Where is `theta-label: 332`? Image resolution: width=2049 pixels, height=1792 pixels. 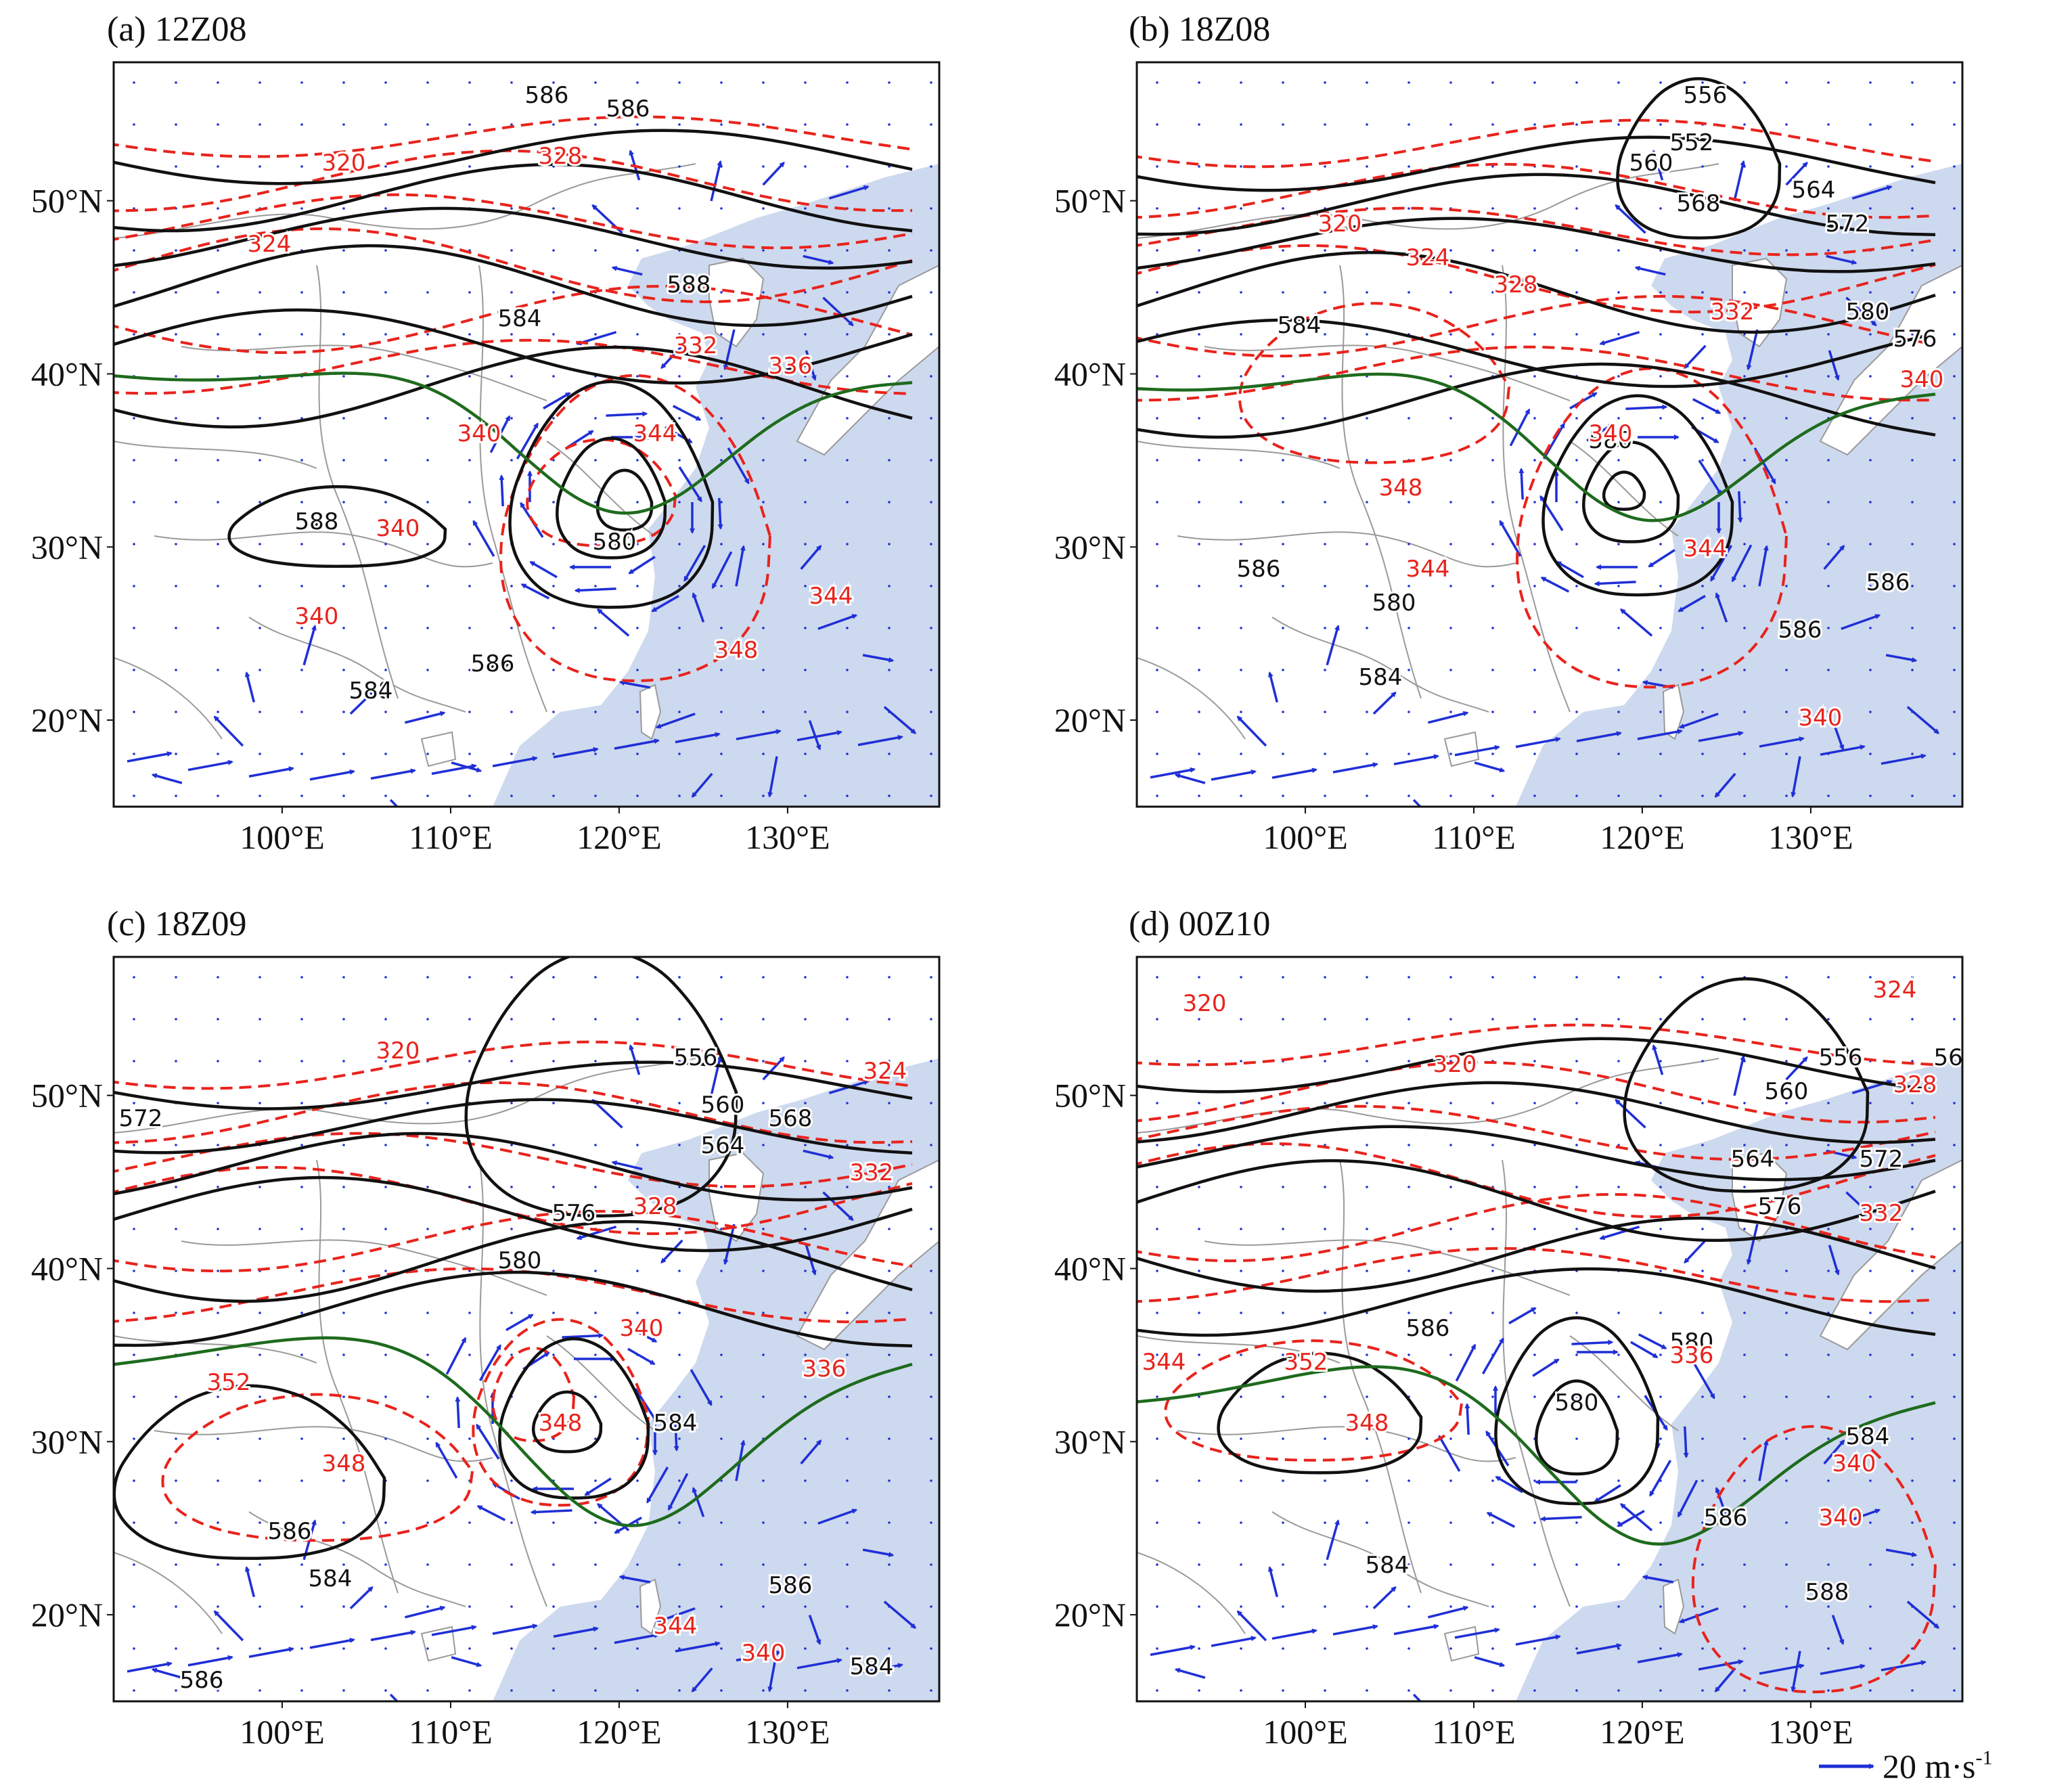
theta-label: 332 is located at coordinates (1733, 312).